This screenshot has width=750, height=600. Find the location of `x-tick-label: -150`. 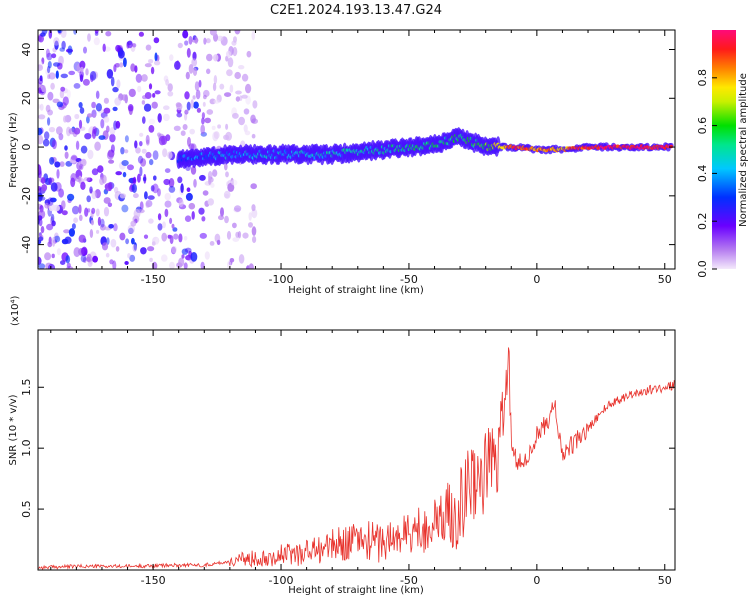

x-tick-label: -150 is located at coordinates (153, 580).